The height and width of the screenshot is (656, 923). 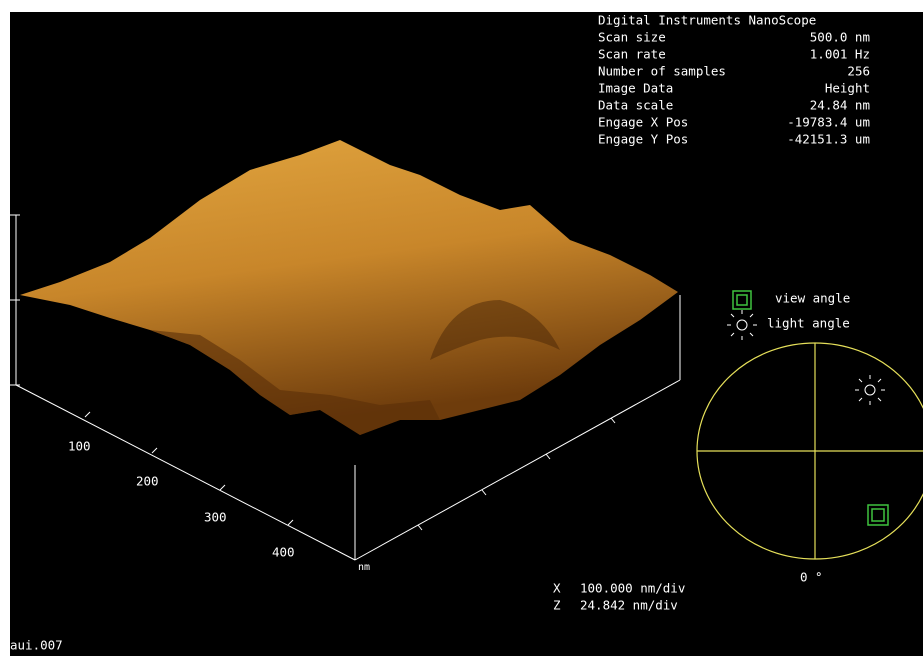 I want to click on dial-label: 0 °, so click(x=811, y=577).